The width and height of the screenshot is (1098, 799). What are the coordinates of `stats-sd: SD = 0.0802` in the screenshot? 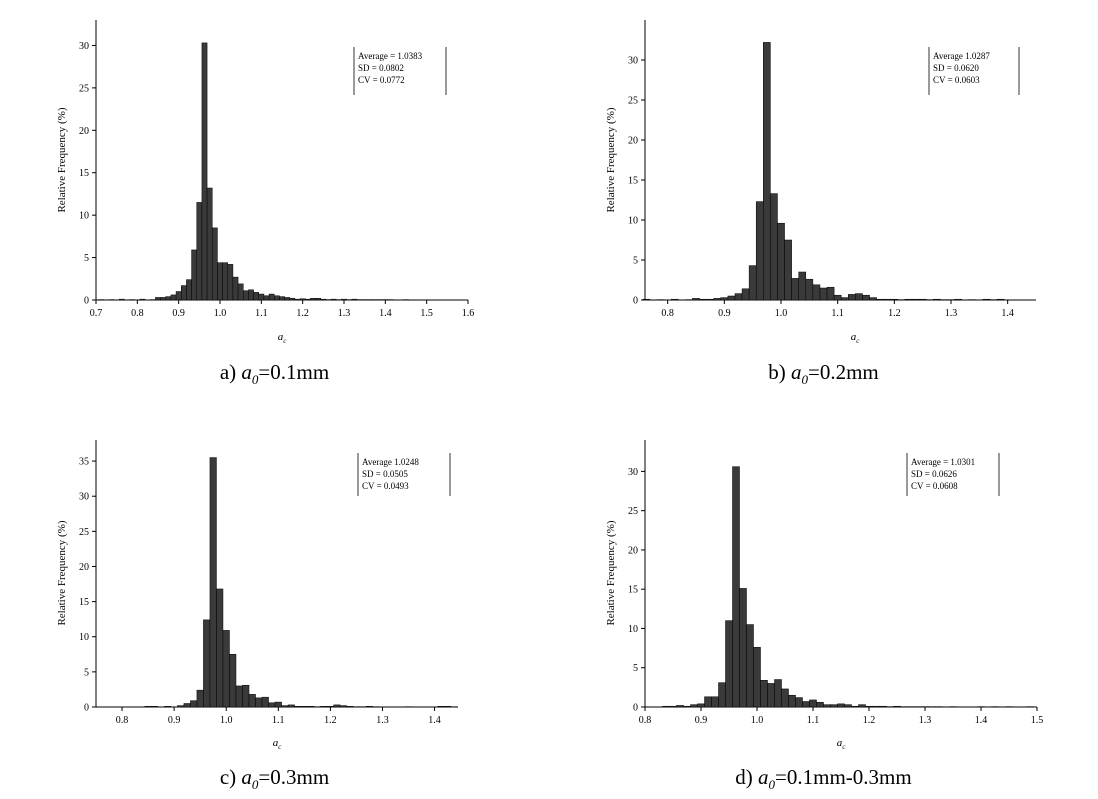 It's located at (381, 68).